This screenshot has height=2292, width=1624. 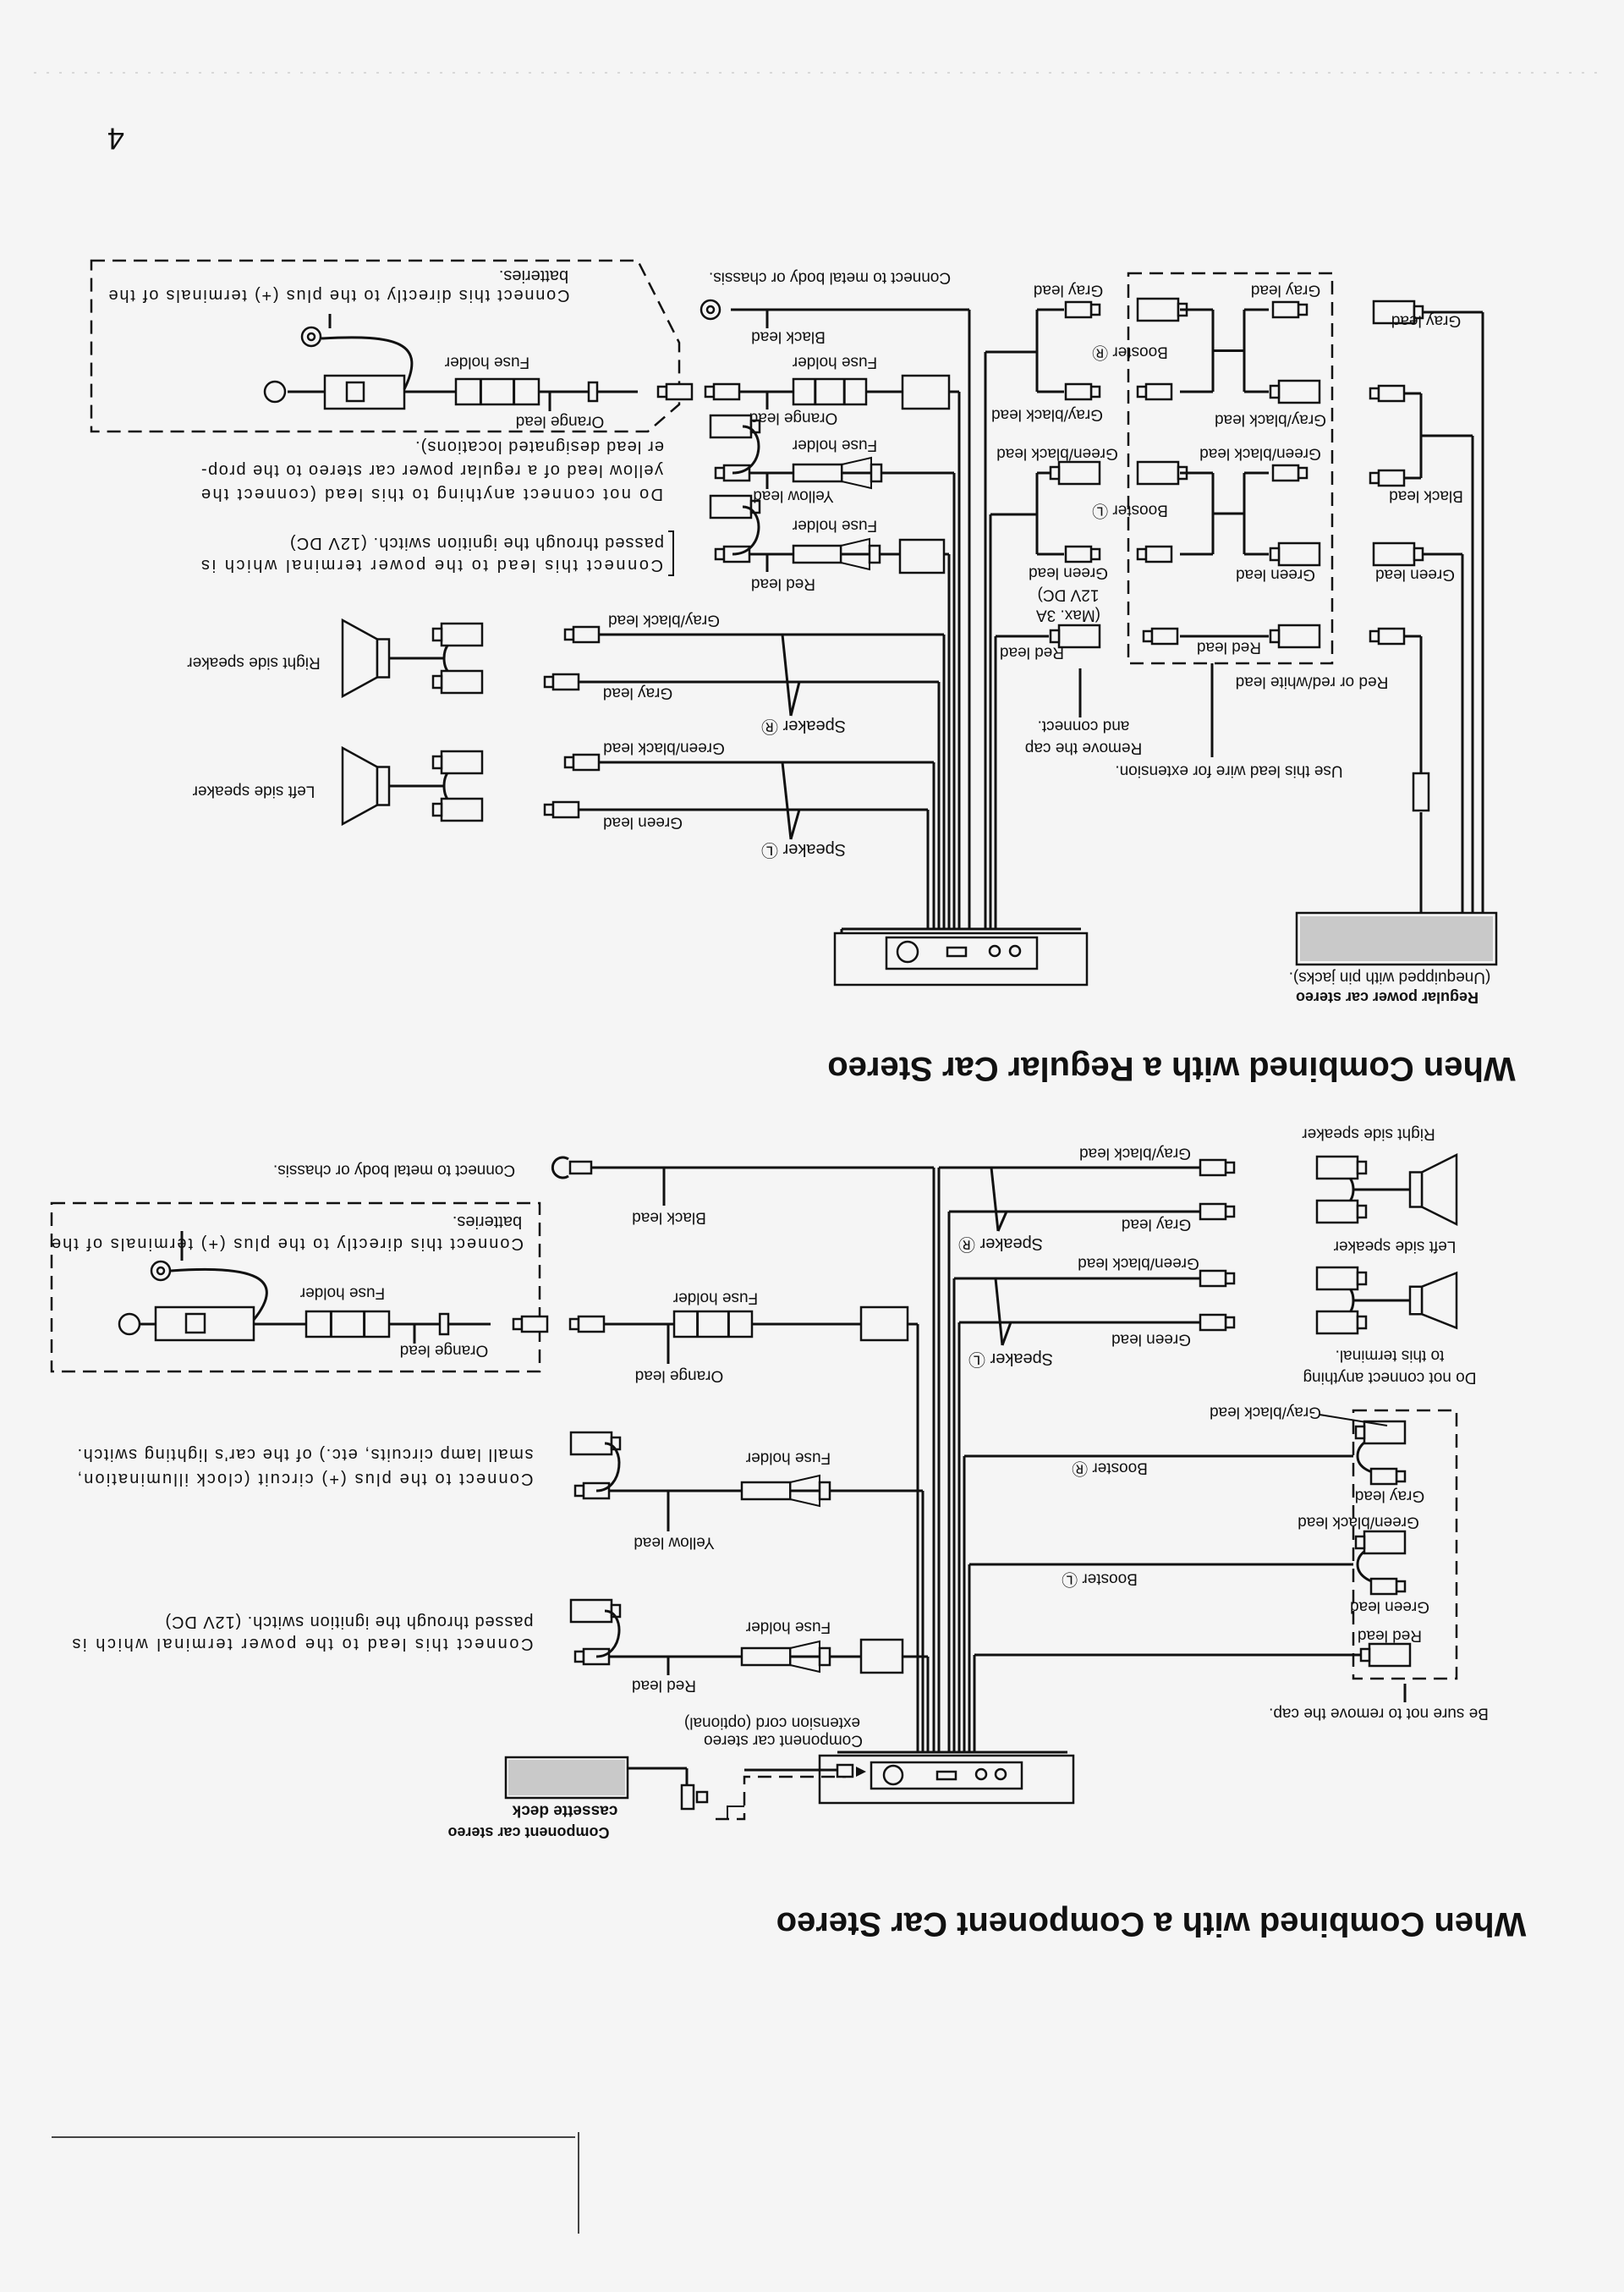 I want to click on component-extension-0-label: Component car stereo, so click(x=784, y=1741).